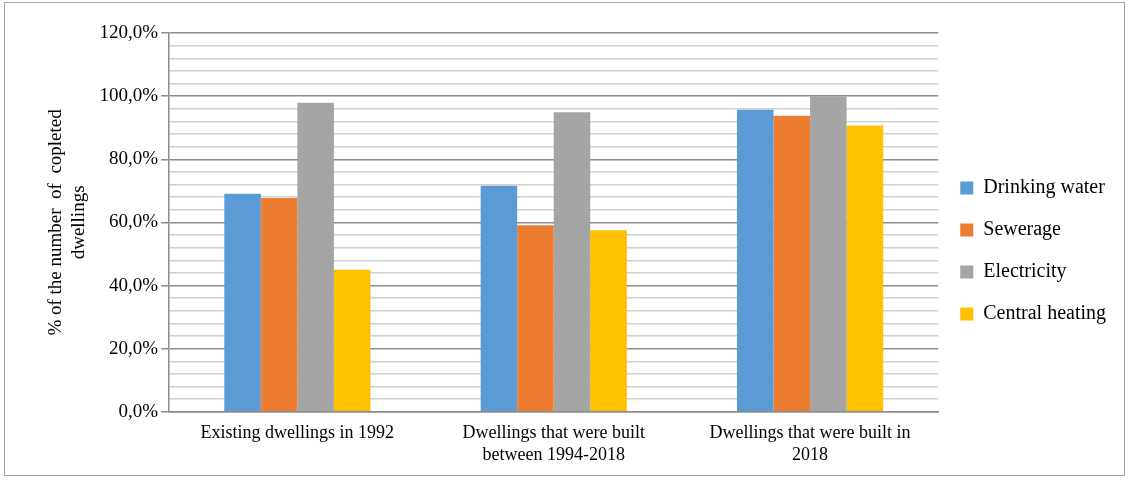  I want to click on legend-label: Electricity, so click(1025, 271).